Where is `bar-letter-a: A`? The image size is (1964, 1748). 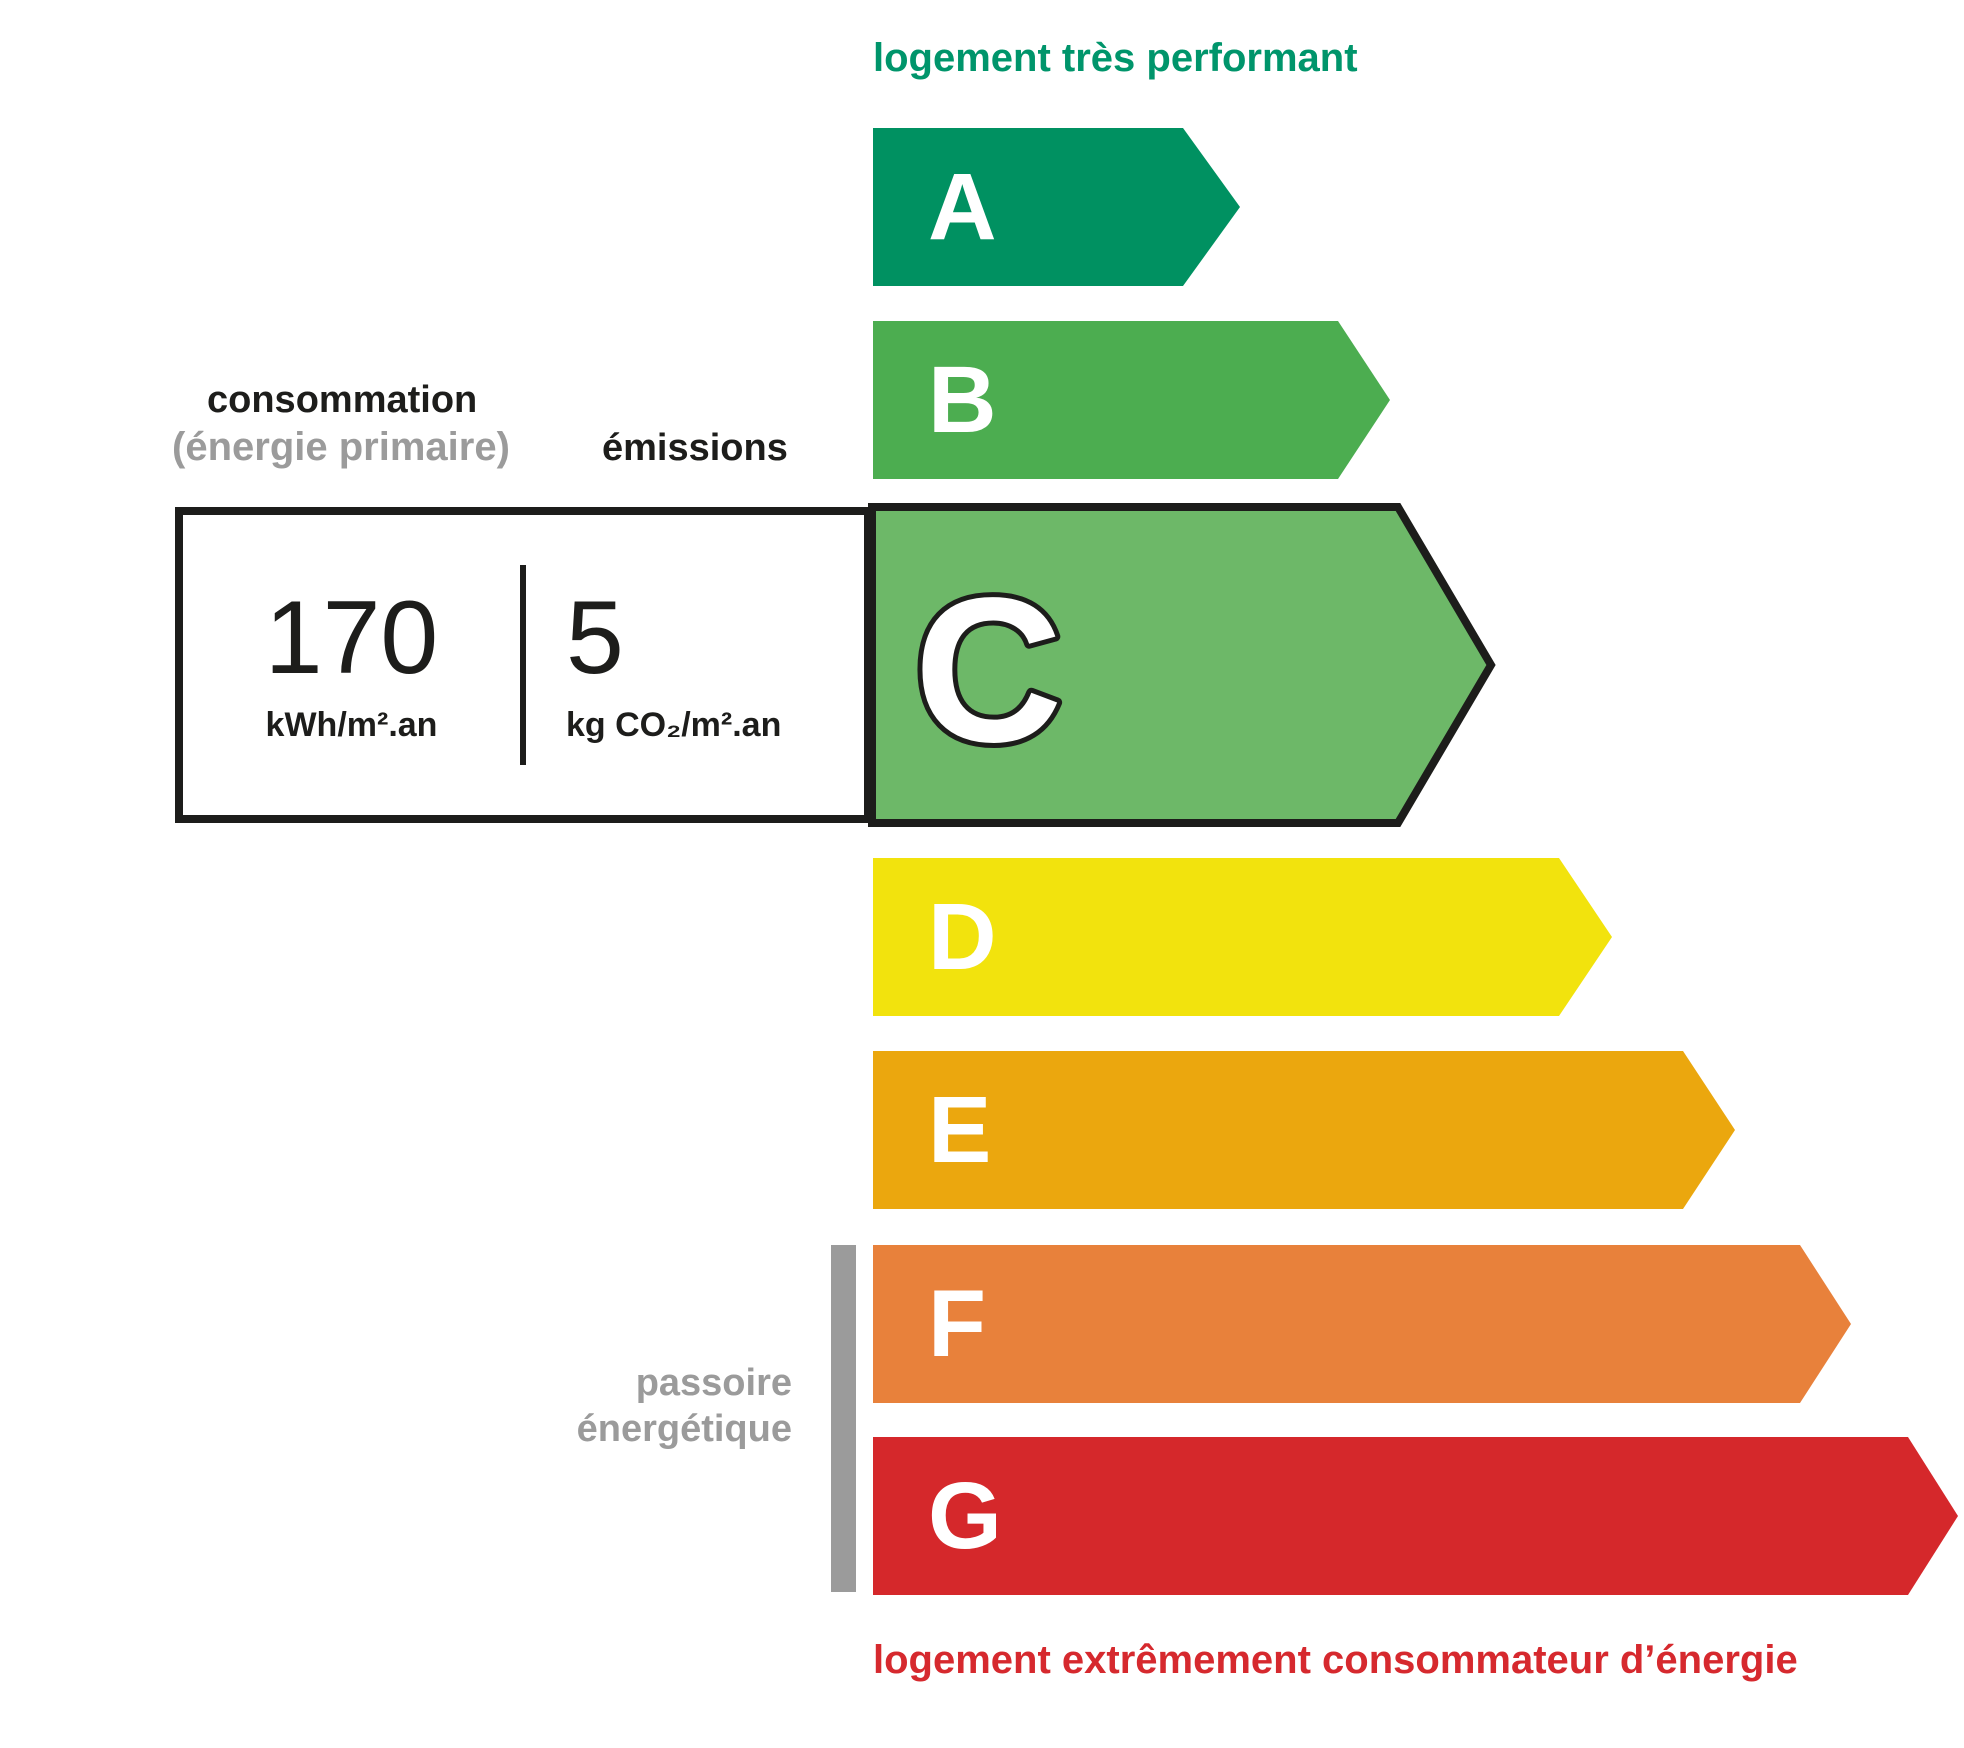
bar-letter-a: A is located at coordinates (962, 206).